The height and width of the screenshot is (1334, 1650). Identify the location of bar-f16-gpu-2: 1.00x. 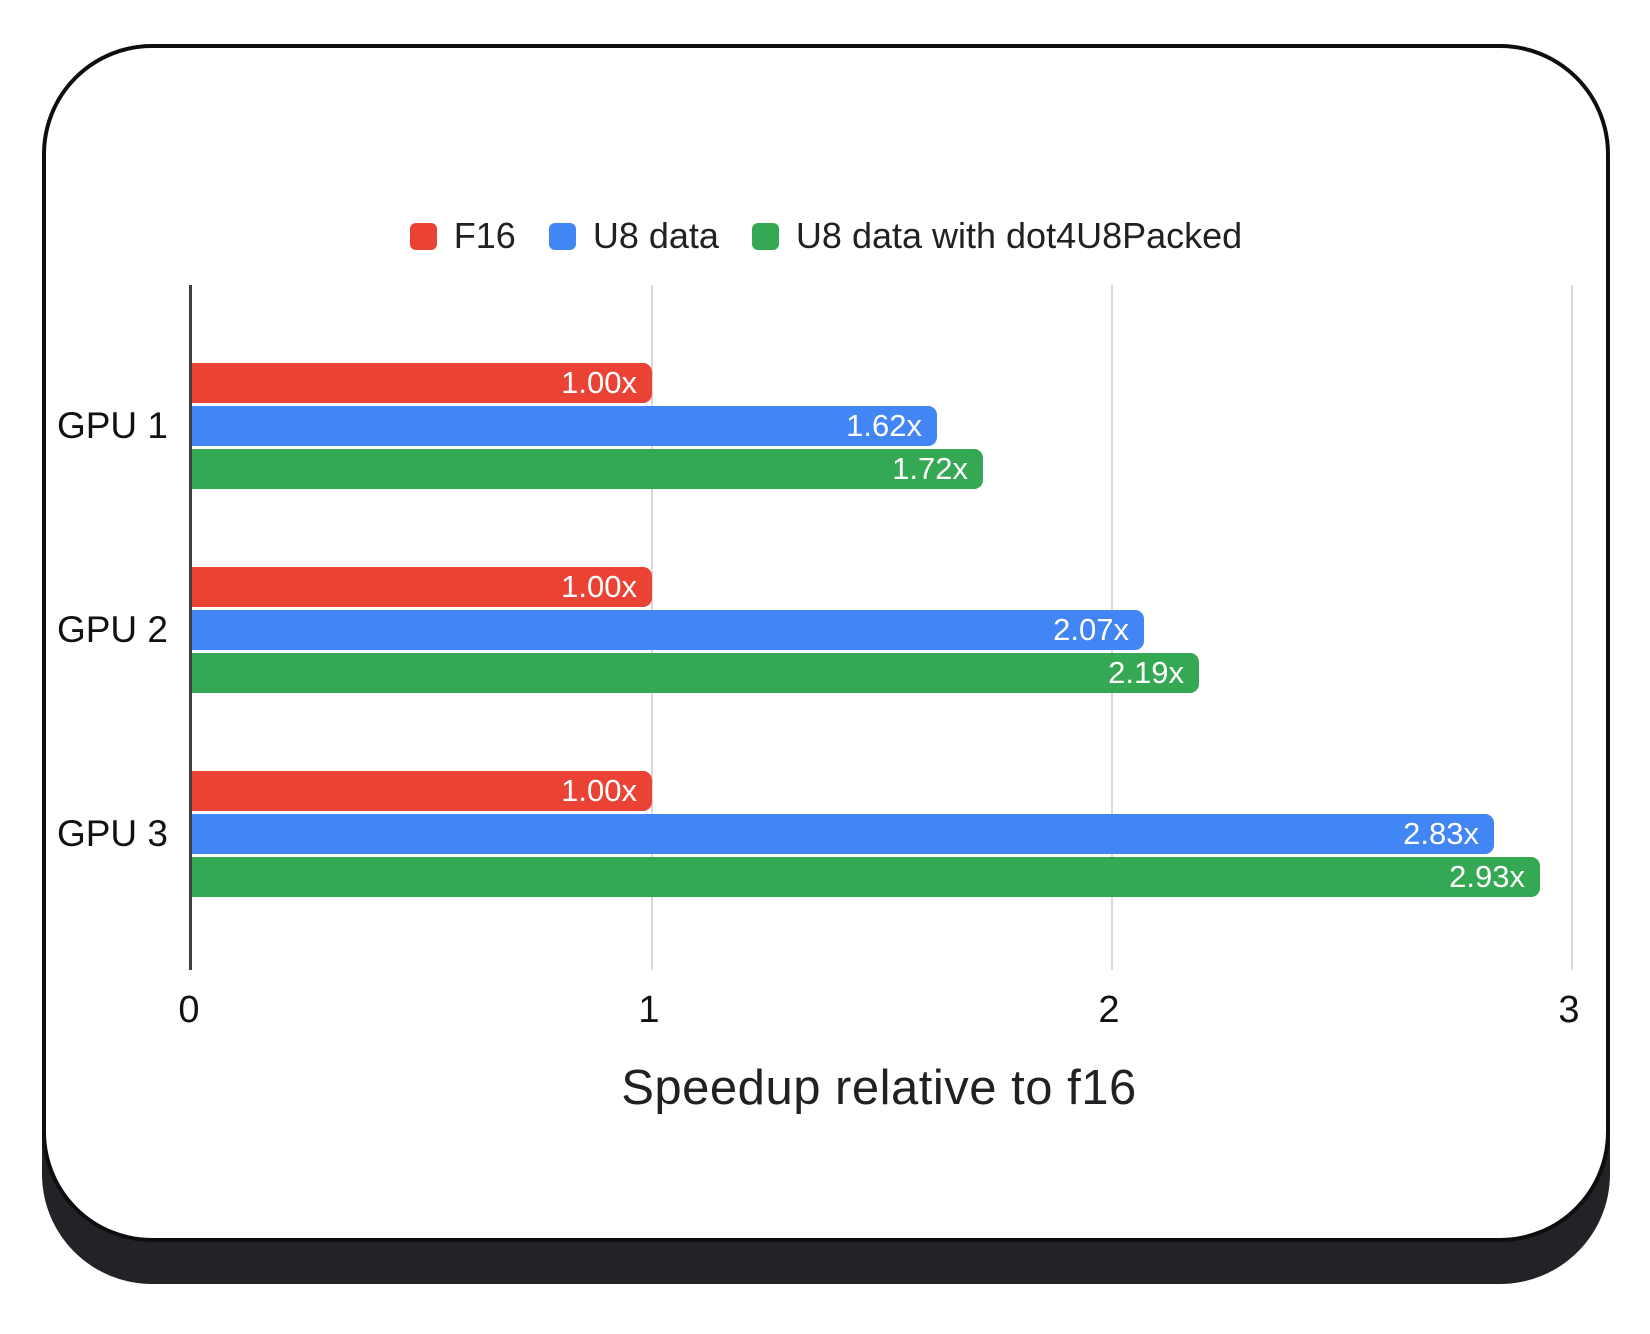
(422, 587).